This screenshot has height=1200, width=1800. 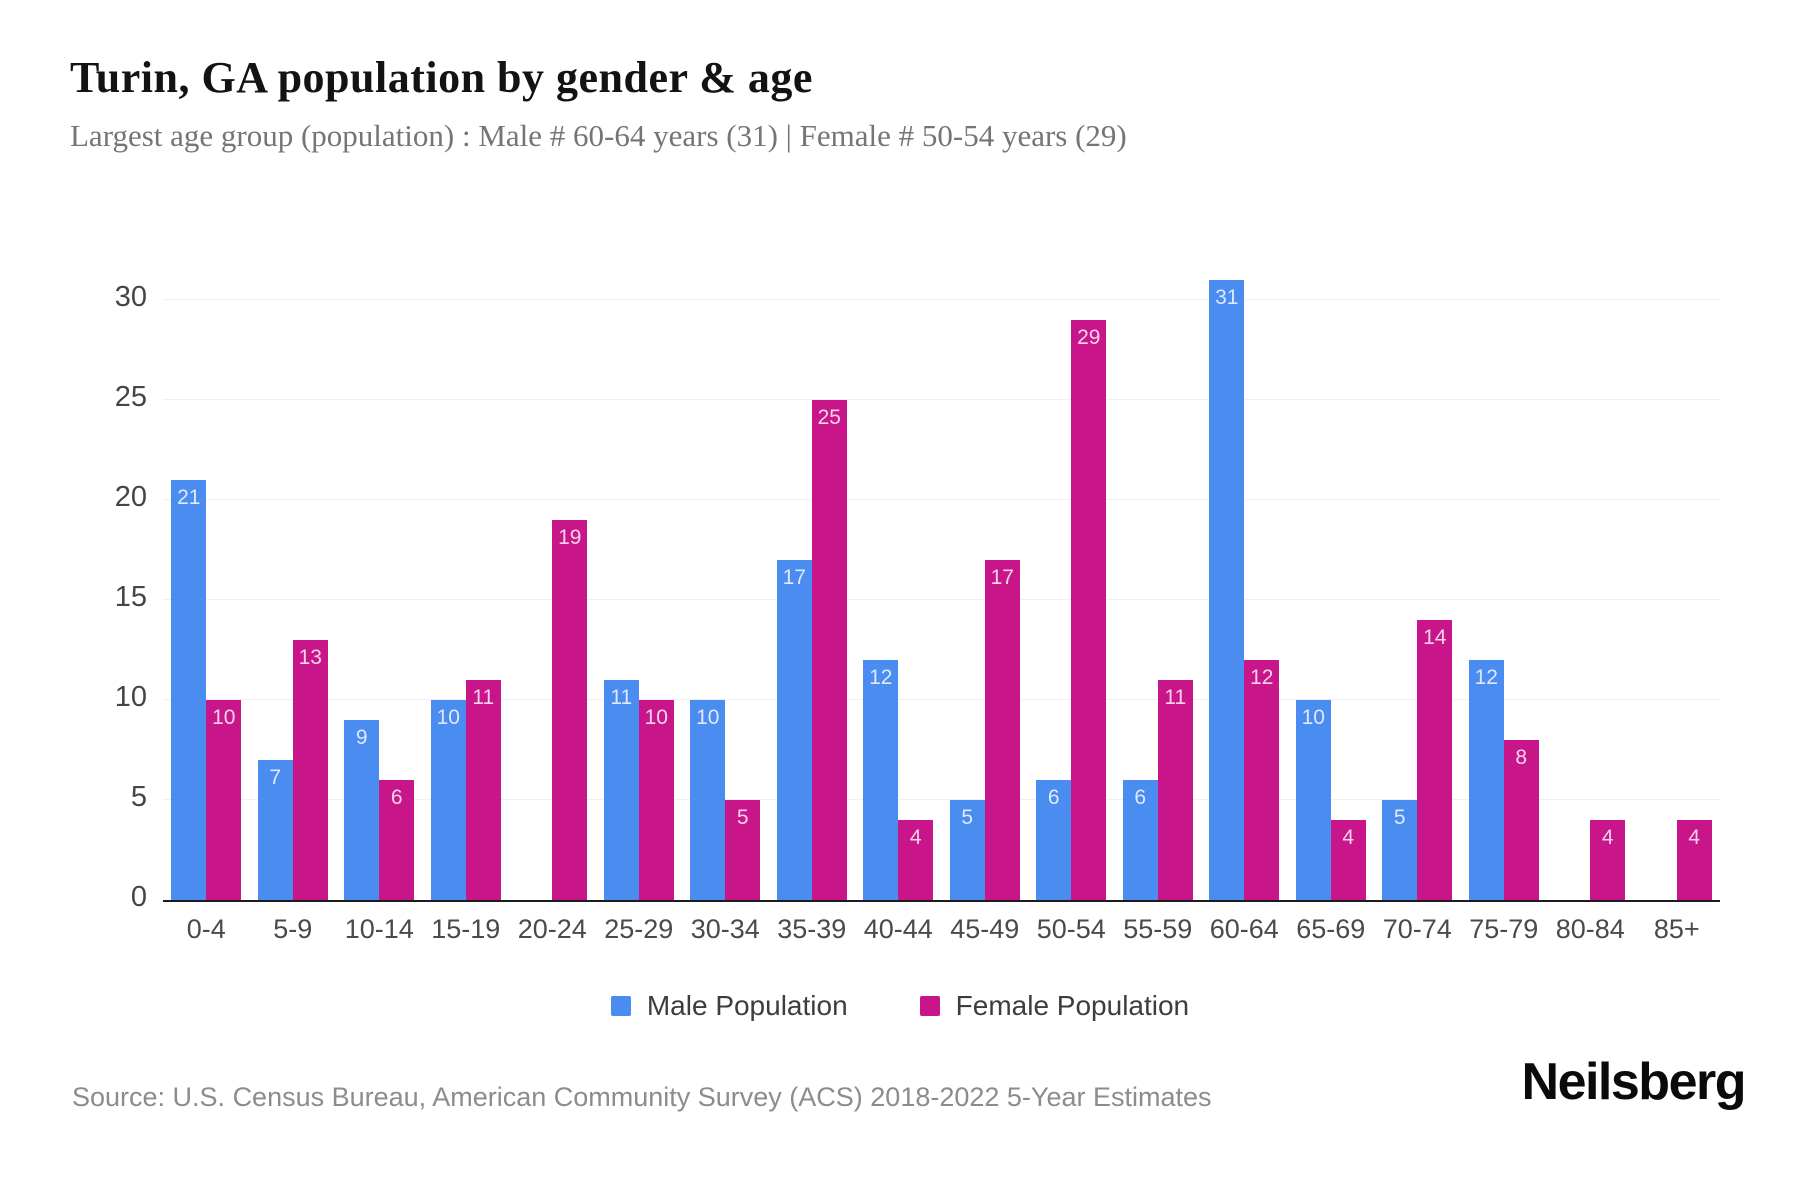 What do you see at coordinates (189, 690) in the screenshot?
I see `male-bar-0-4: 21` at bounding box center [189, 690].